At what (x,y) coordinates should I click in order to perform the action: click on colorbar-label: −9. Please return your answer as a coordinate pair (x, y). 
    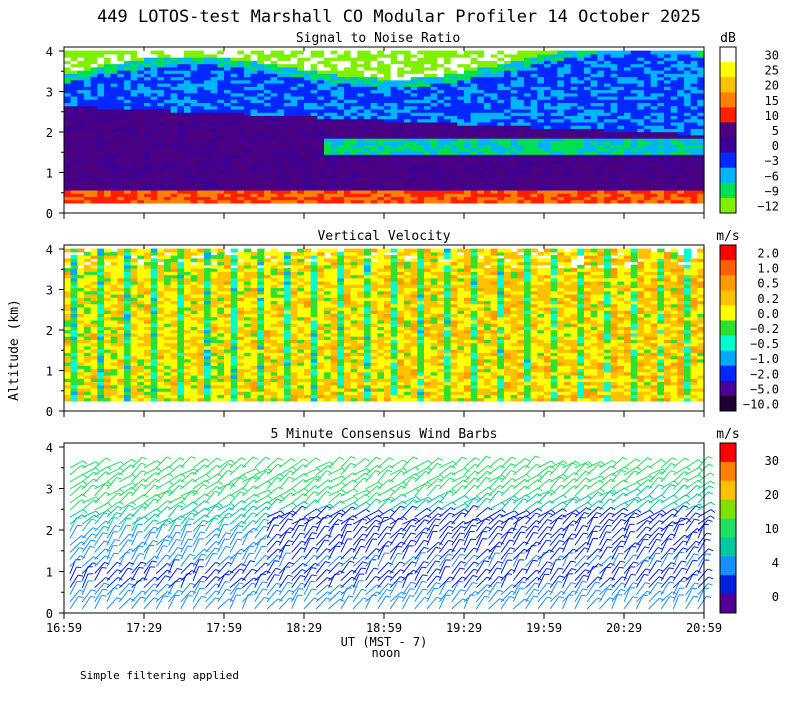
    Looking at the image, I should click on (772, 191).